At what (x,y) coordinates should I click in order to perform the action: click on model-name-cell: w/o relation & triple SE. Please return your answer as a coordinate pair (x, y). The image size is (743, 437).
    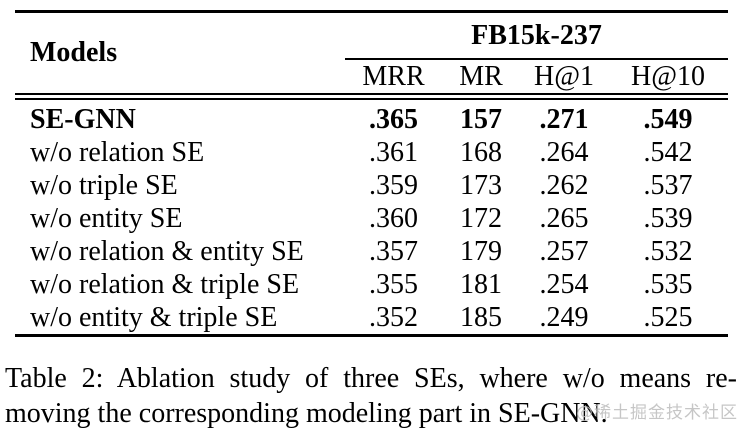
    Looking at the image, I should click on (165, 284).